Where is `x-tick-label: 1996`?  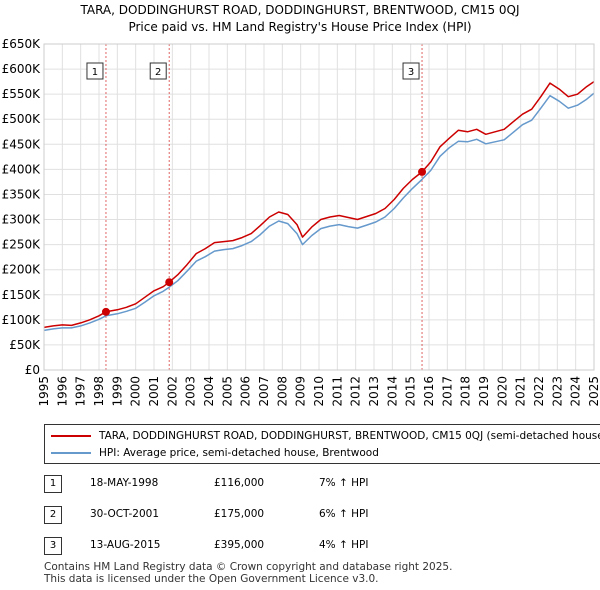
x-tick-label: 1996 is located at coordinates (62, 391).